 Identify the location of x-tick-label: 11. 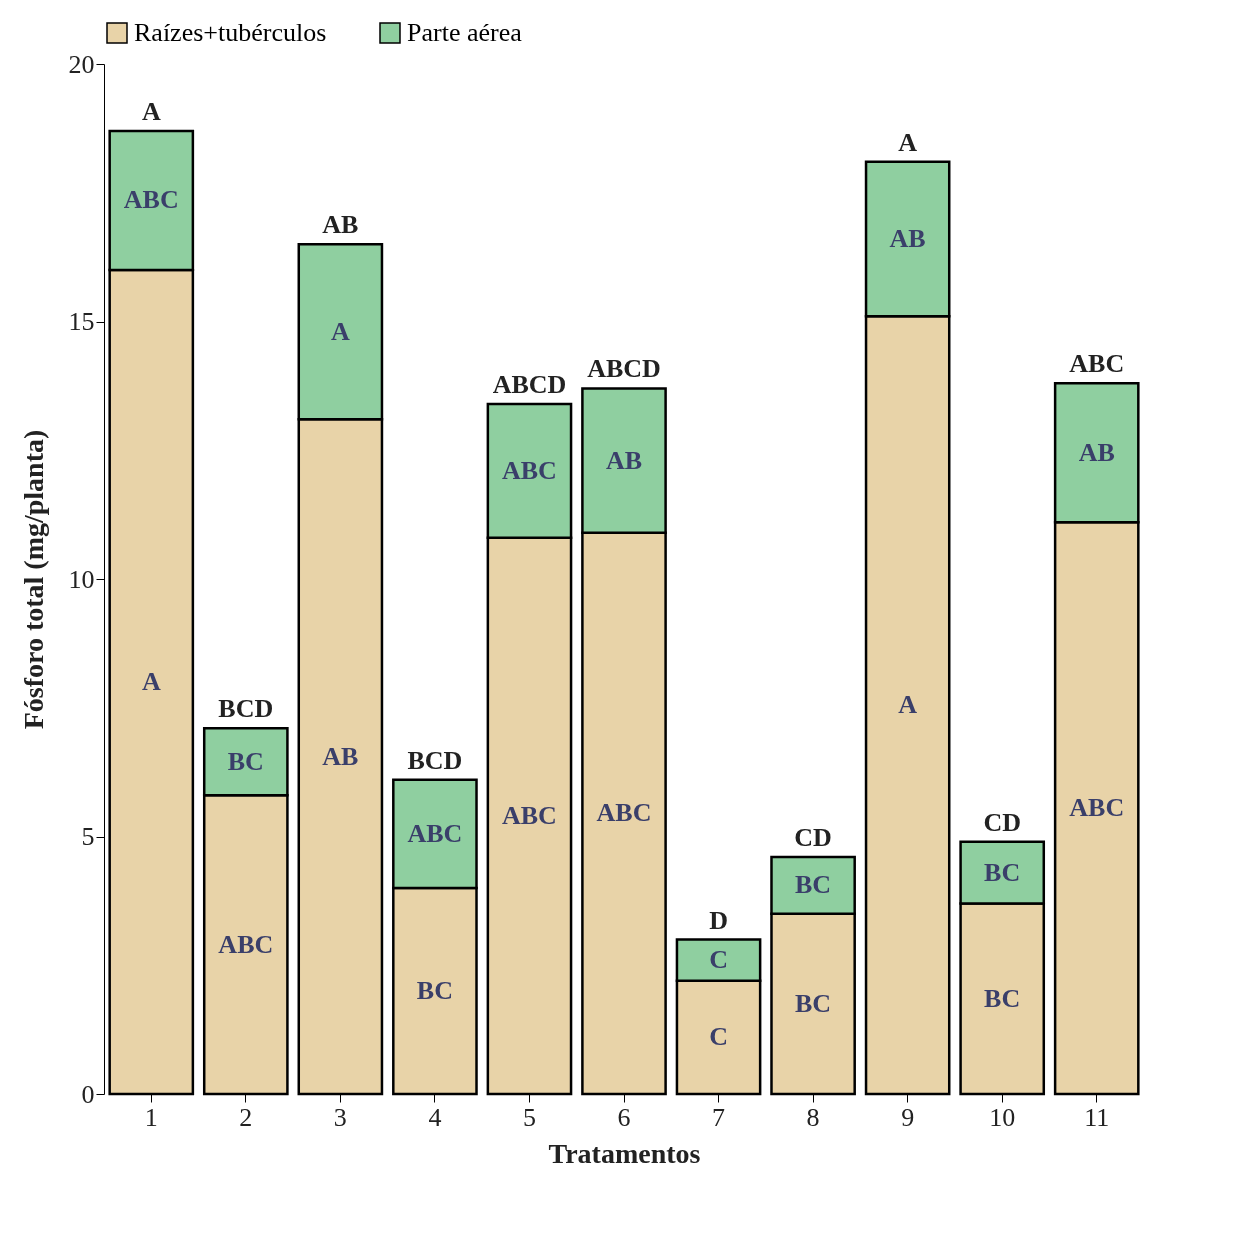
(1097, 1117).